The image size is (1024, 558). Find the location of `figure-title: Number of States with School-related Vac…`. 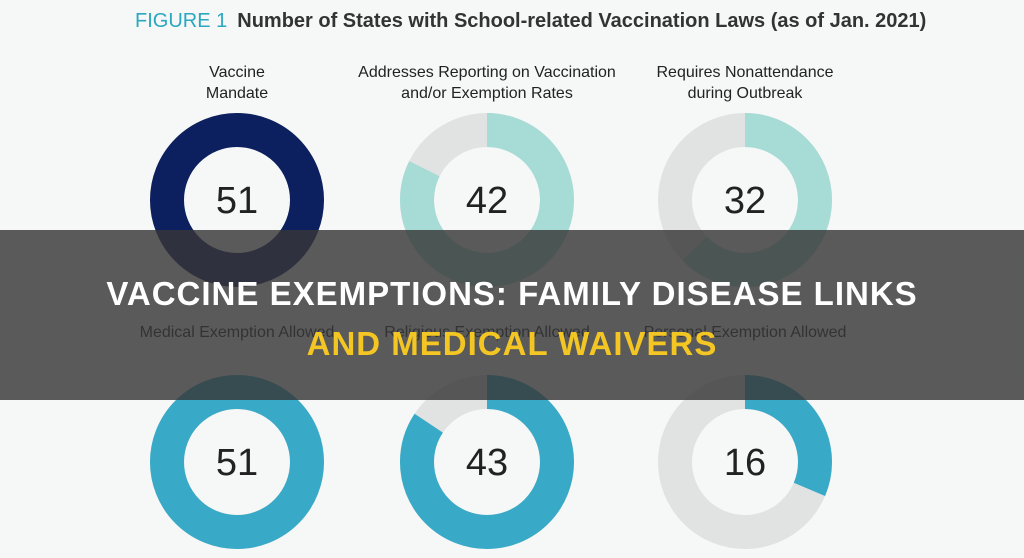

figure-title: Number of States with School-related Vac… is located at coordinates (582, 21).